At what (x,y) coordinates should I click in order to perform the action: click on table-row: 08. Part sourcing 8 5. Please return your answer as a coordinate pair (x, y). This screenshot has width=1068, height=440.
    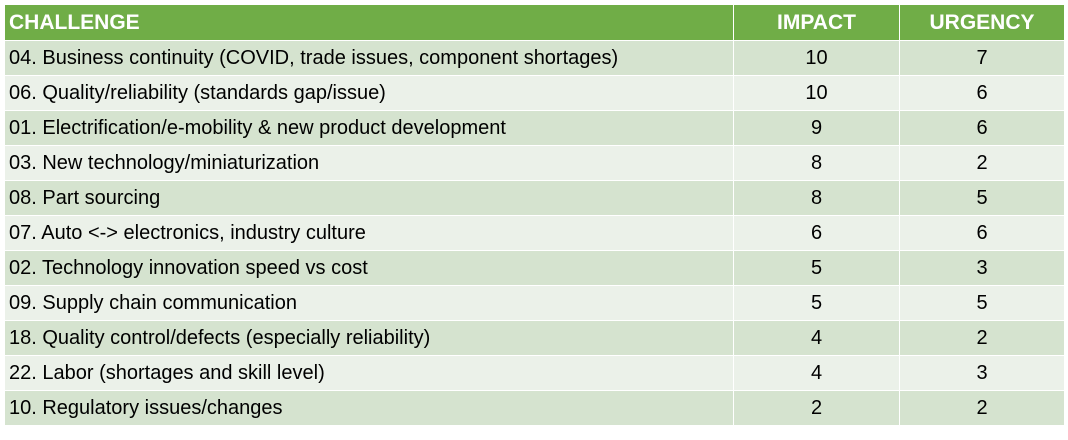
    Looking at the image, I should click on (534, 198).